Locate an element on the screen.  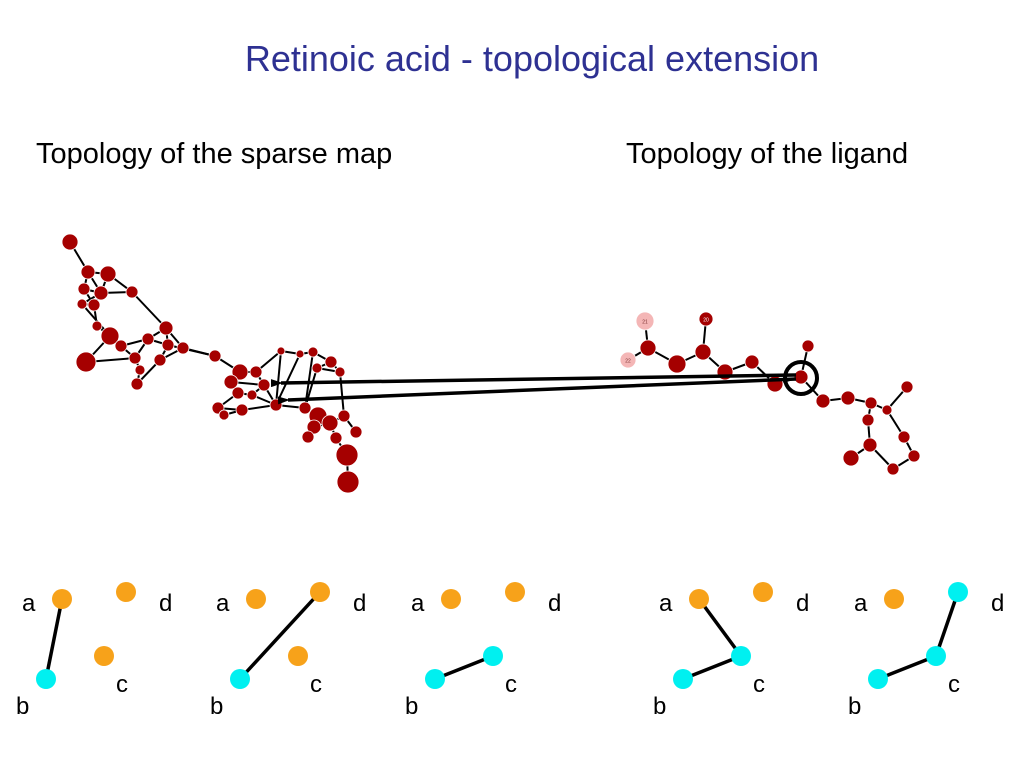
pattern-2: a d c b is located at coordinates (288, 651).